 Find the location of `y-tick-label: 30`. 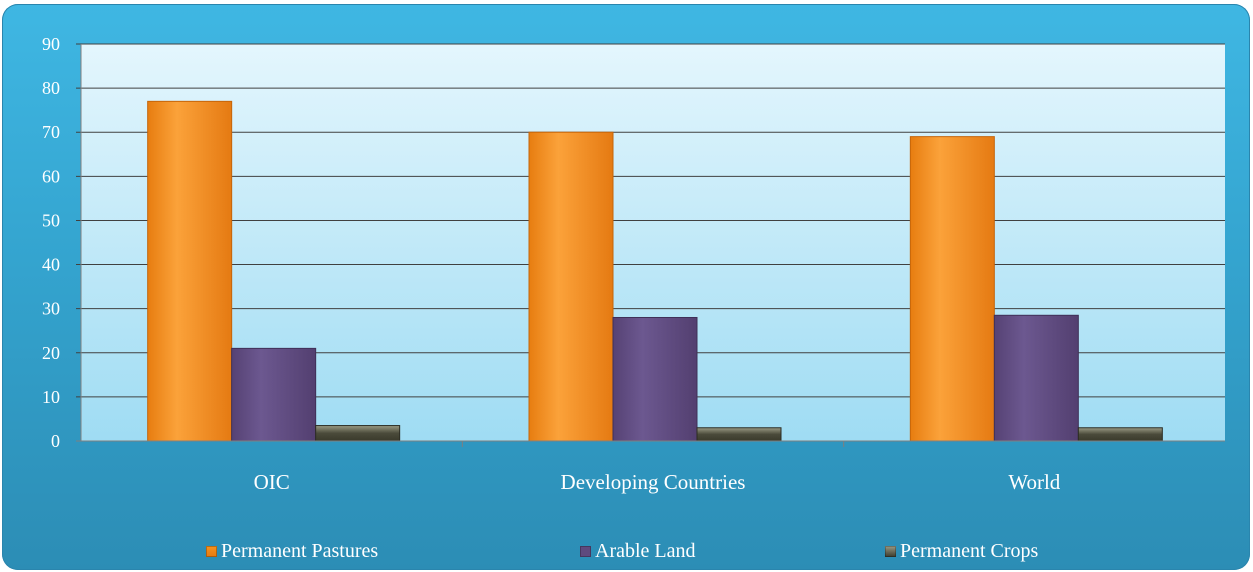

y-tick-label: 30 is located at coordinates (51, 309).